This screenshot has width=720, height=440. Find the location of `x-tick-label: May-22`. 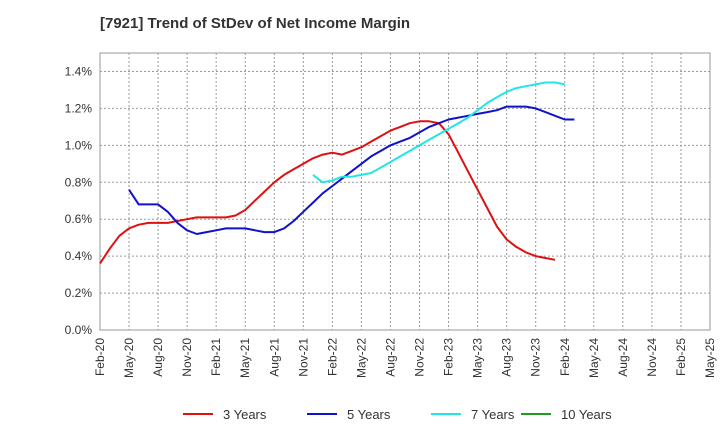

x-tick-label: May-22 is located at coordinates (361, 358).